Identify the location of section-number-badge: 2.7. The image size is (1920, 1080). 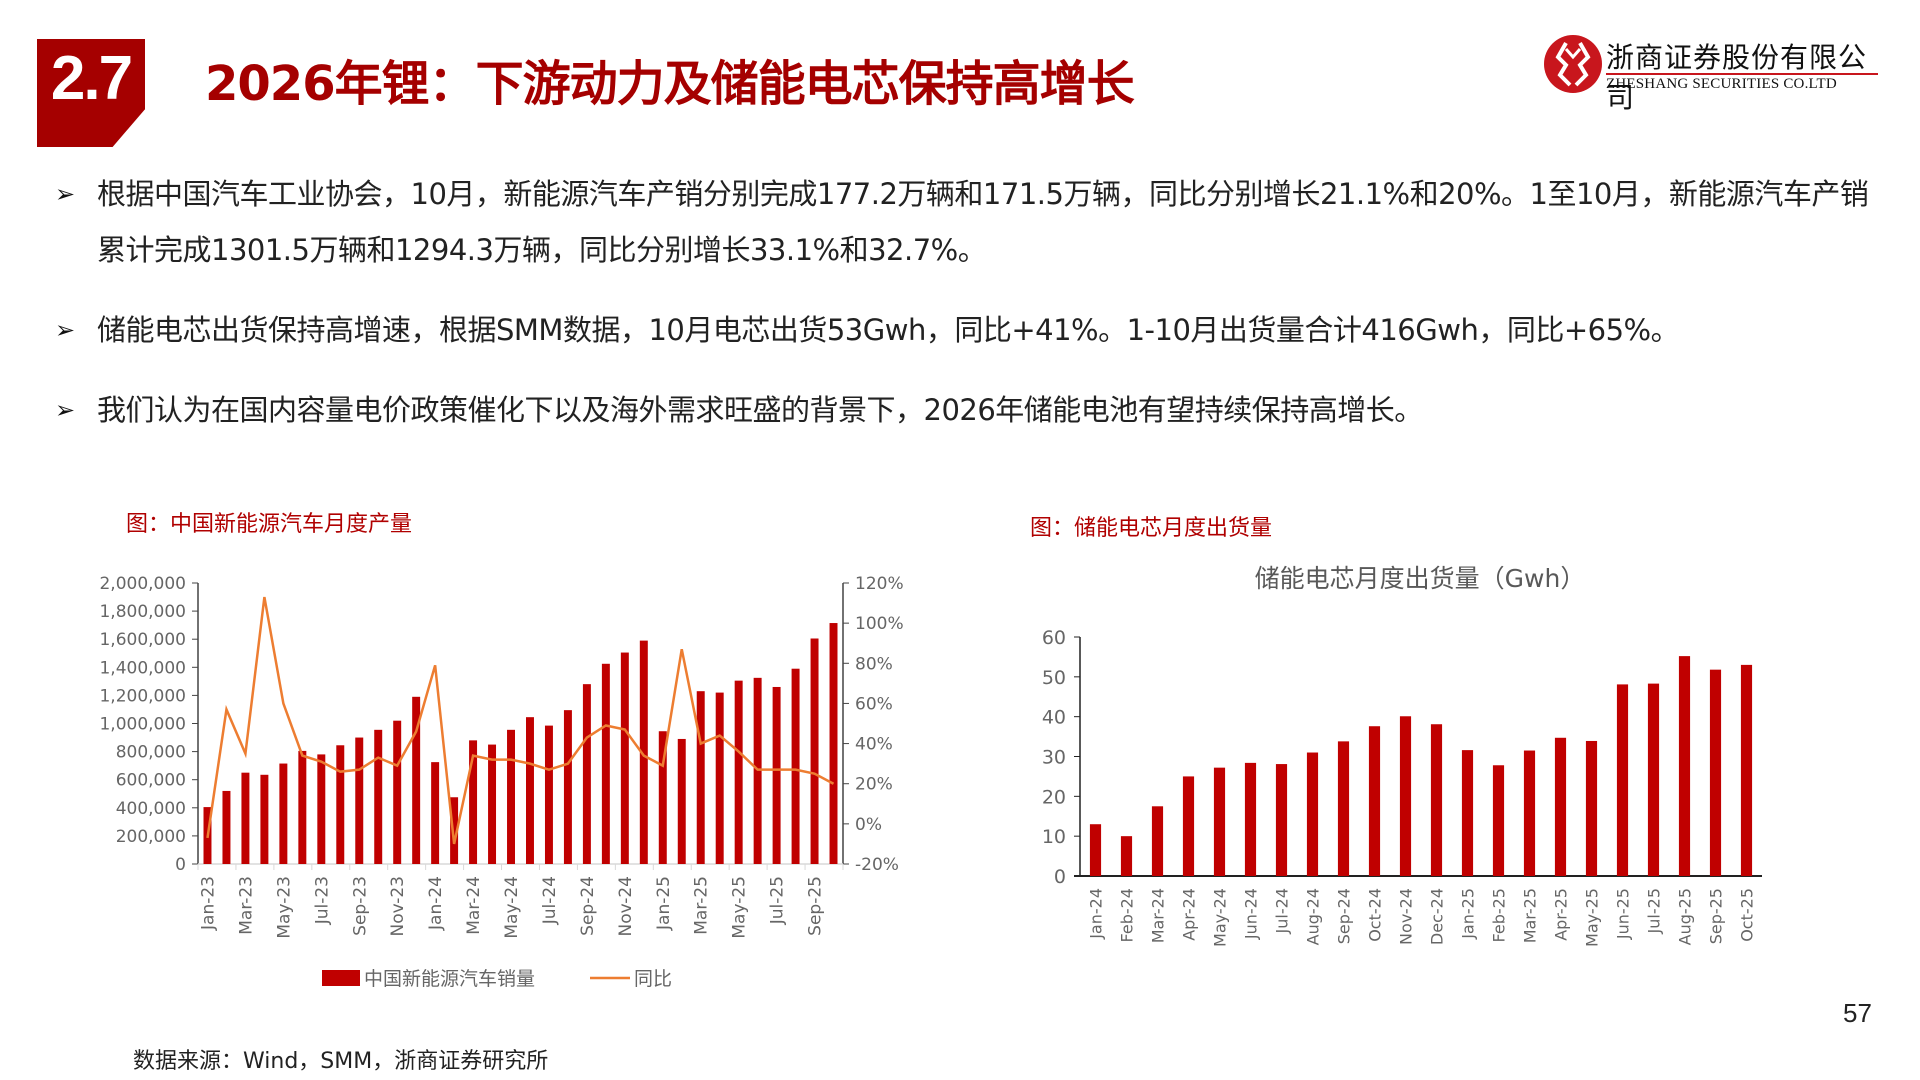
(91, 93).